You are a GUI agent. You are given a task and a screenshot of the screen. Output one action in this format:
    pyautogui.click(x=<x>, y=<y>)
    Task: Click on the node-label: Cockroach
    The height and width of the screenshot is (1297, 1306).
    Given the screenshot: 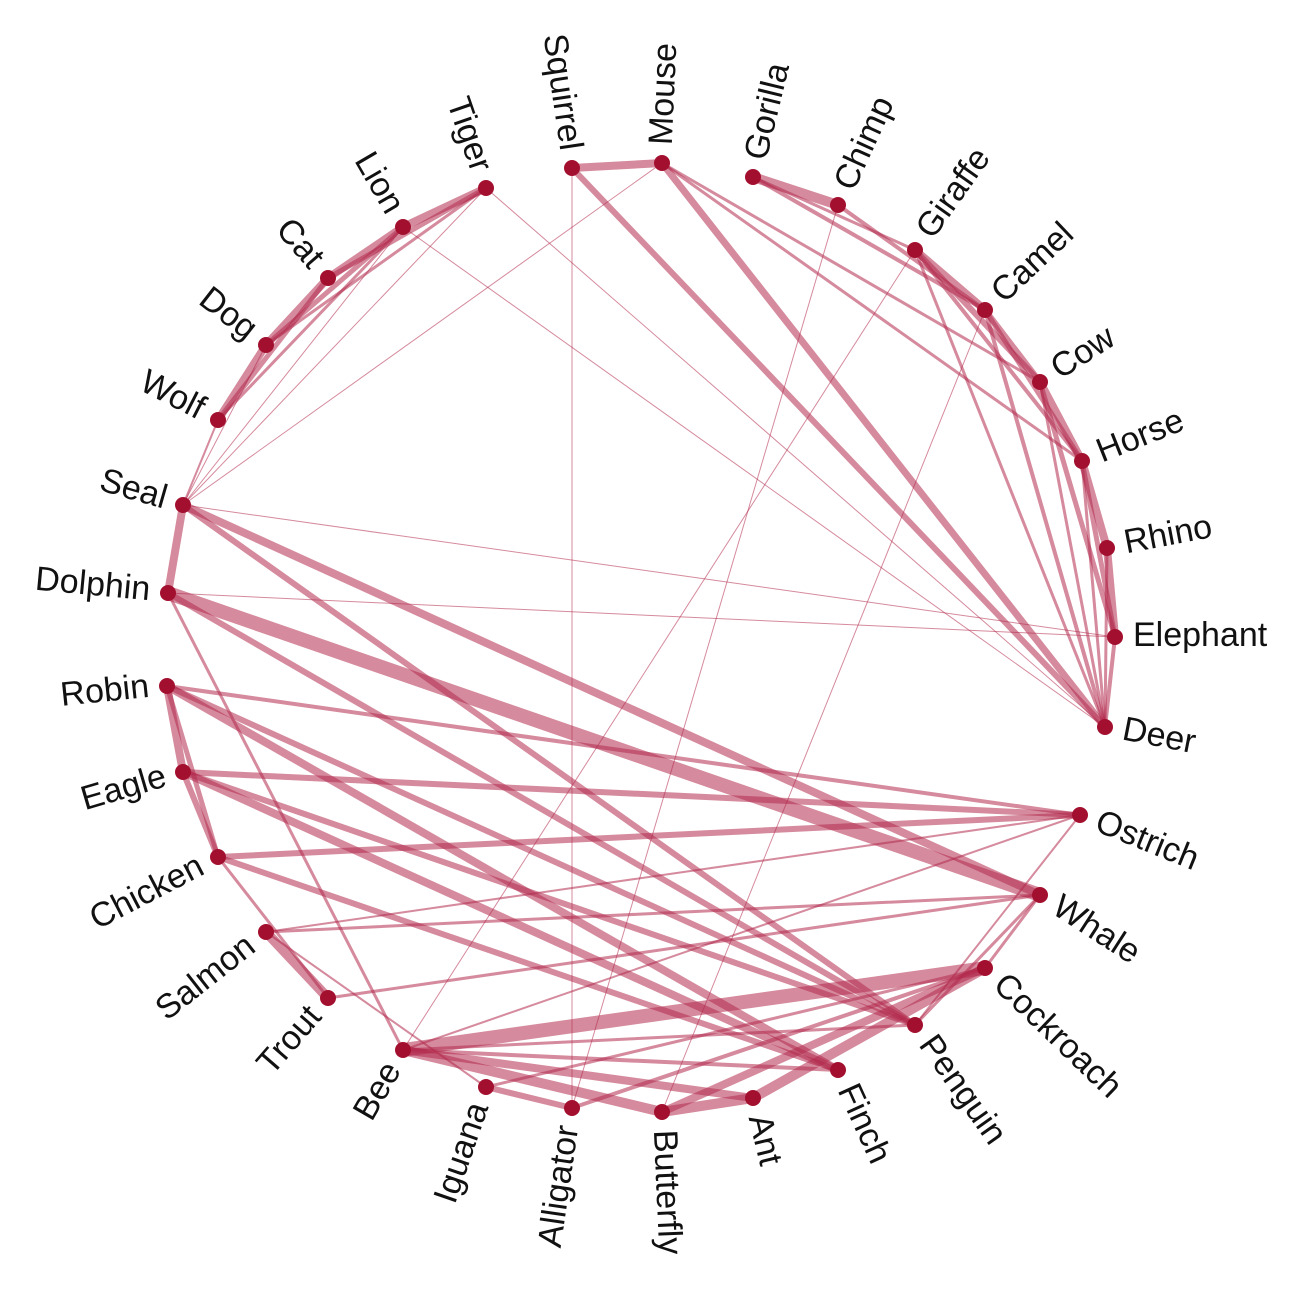 What is the action you would take?
    pyautogui.click(x=1057, y=1035)
    